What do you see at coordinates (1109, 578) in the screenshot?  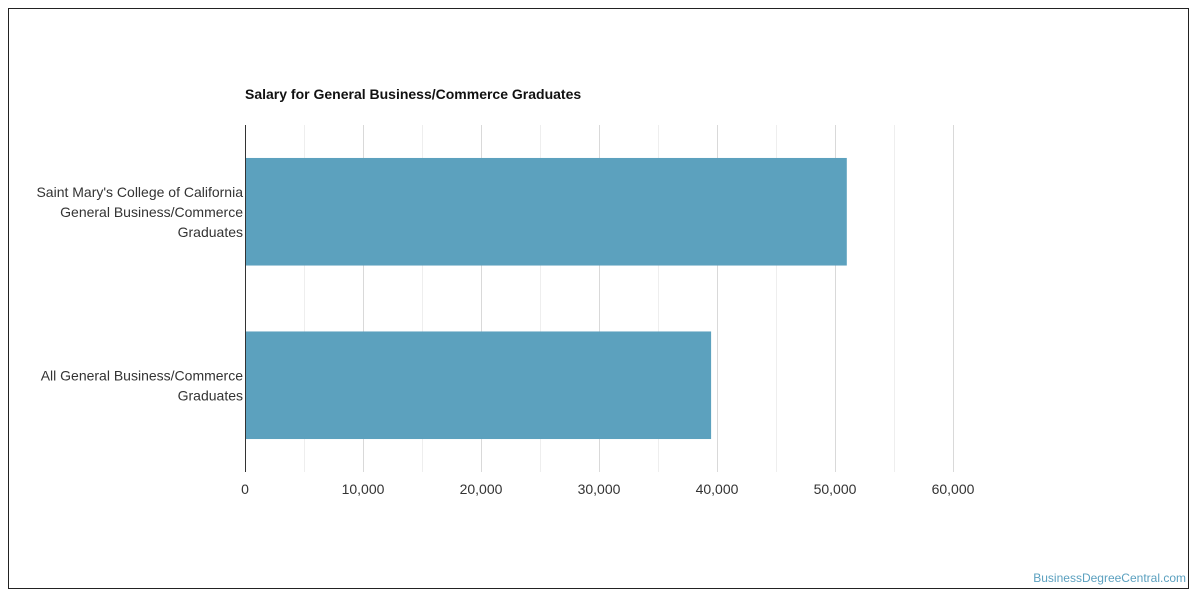 I see `site-watermark: BusinessDegreeCentral.com` at bounding box center [1109, 578].